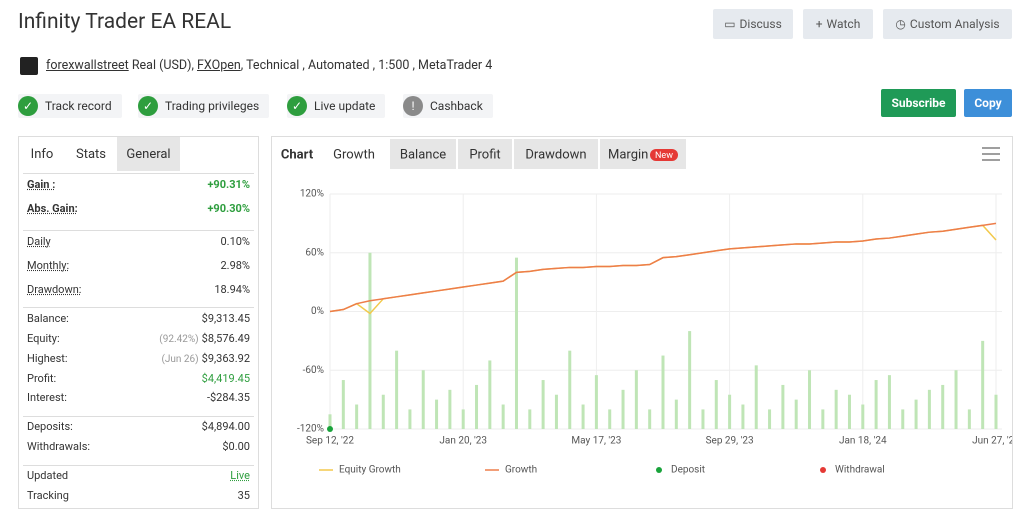 The height and width of the screenshot is (522, 1024). Describe the element at coordinates (78, 106) in the screenshot. I see `badge-label: Track record` at that location.